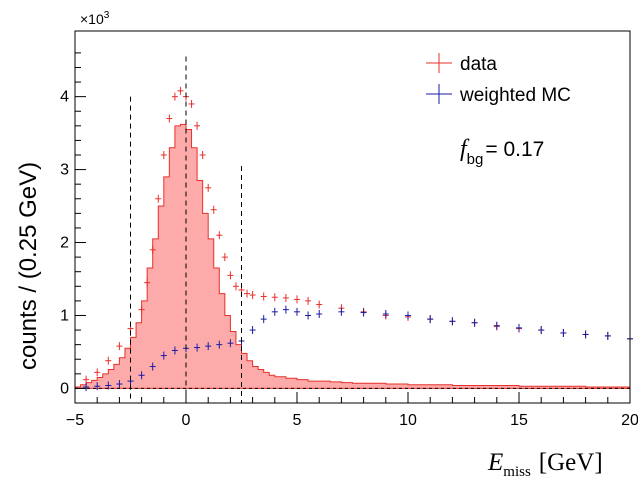 The image size is (638, 484). What do you see at coordinates (64, 243) in the screenshot?
I see `y-tick-label: 2` at bounding box center [64, 243].